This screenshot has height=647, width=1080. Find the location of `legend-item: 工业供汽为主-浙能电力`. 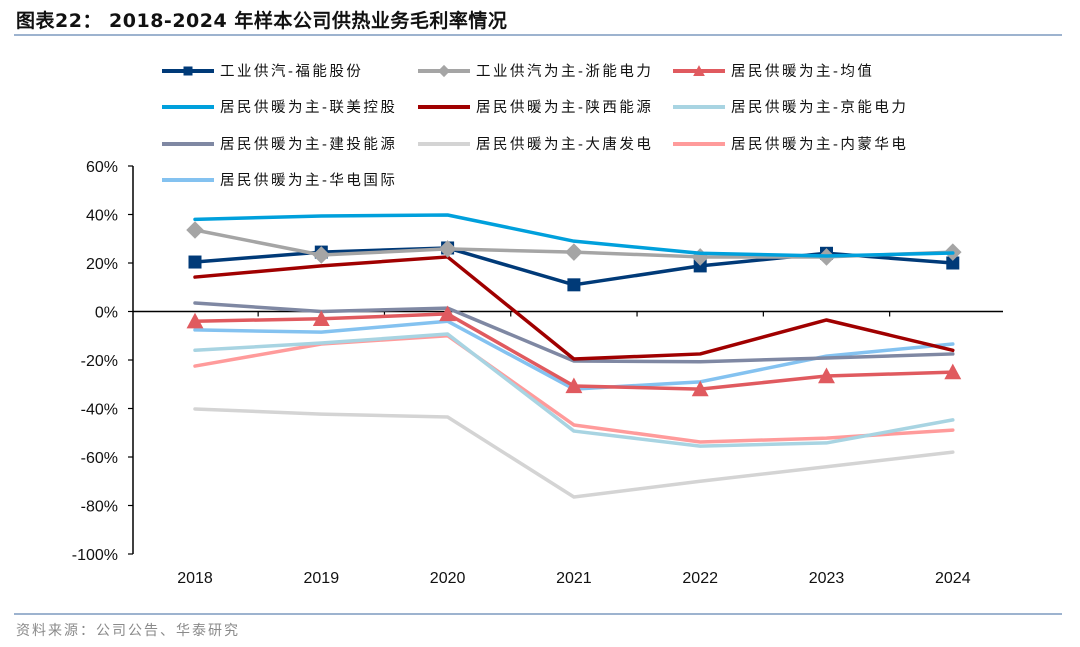

legend-item: 工业供汽为主-浙能电力 is located at coordinates (535, 71).